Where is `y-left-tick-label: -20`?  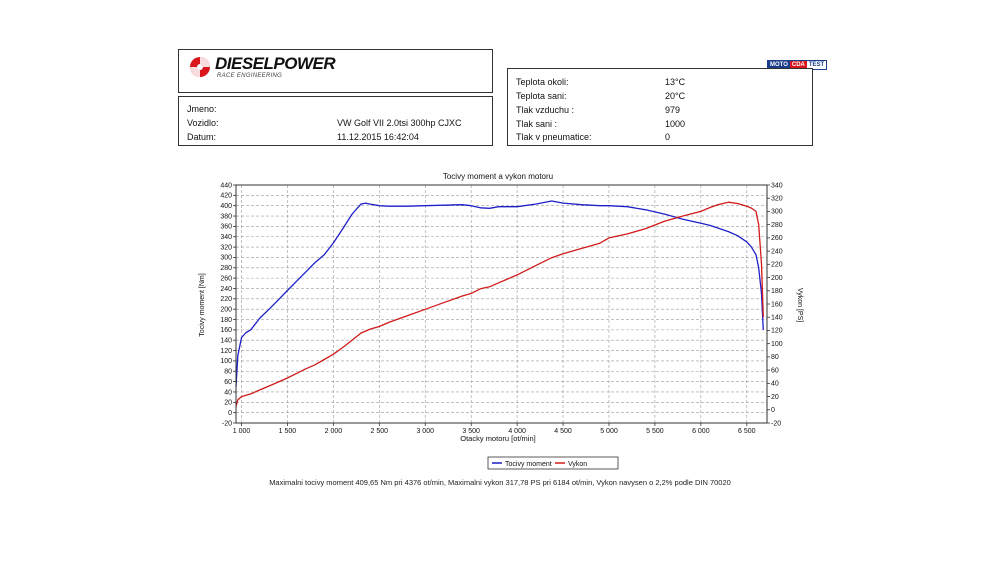 y-left-tick-label: -20 is located at coordinates (227, 423).